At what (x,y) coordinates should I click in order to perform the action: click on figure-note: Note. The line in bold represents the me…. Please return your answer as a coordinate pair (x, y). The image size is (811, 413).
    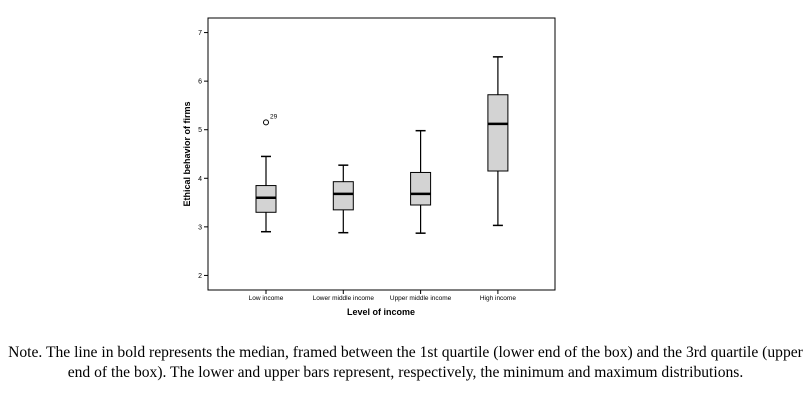
    Looking at the image, I should click on (405, 362).